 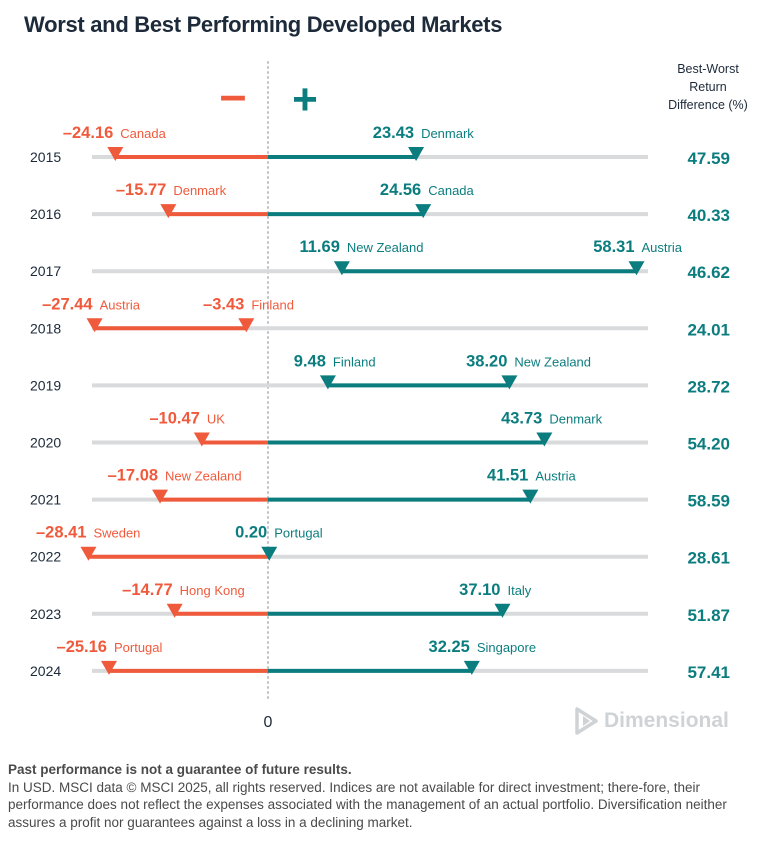 I want to click on worst-country-label: Austria, so click(x=120, y=304).